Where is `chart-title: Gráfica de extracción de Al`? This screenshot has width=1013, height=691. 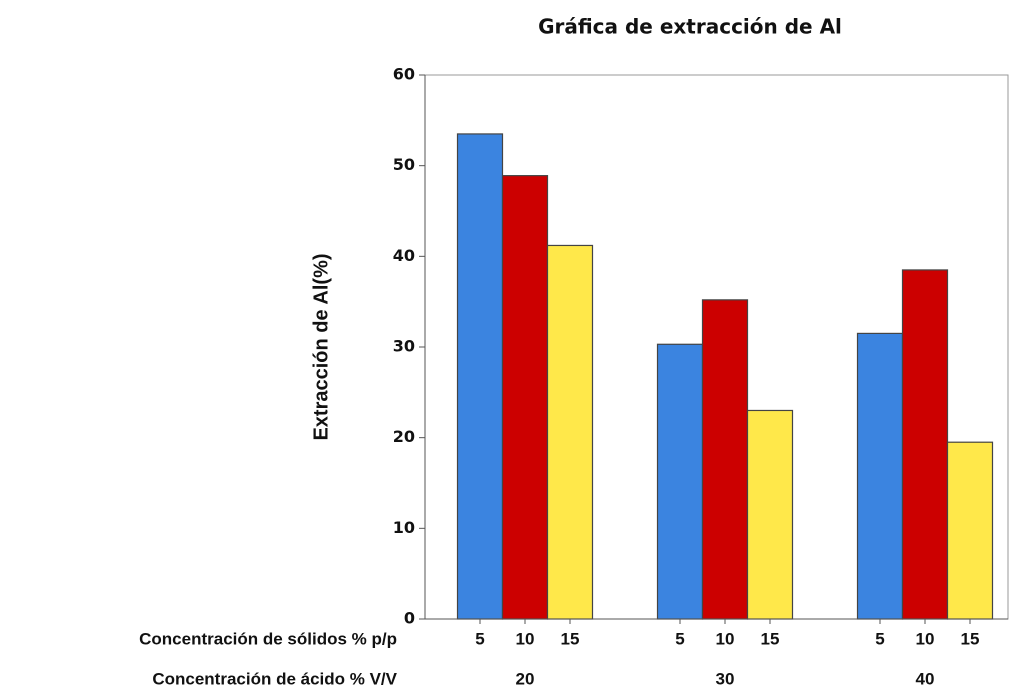 chart-title: Gráfica de extracción de Al is located at coordinates (690, 27).